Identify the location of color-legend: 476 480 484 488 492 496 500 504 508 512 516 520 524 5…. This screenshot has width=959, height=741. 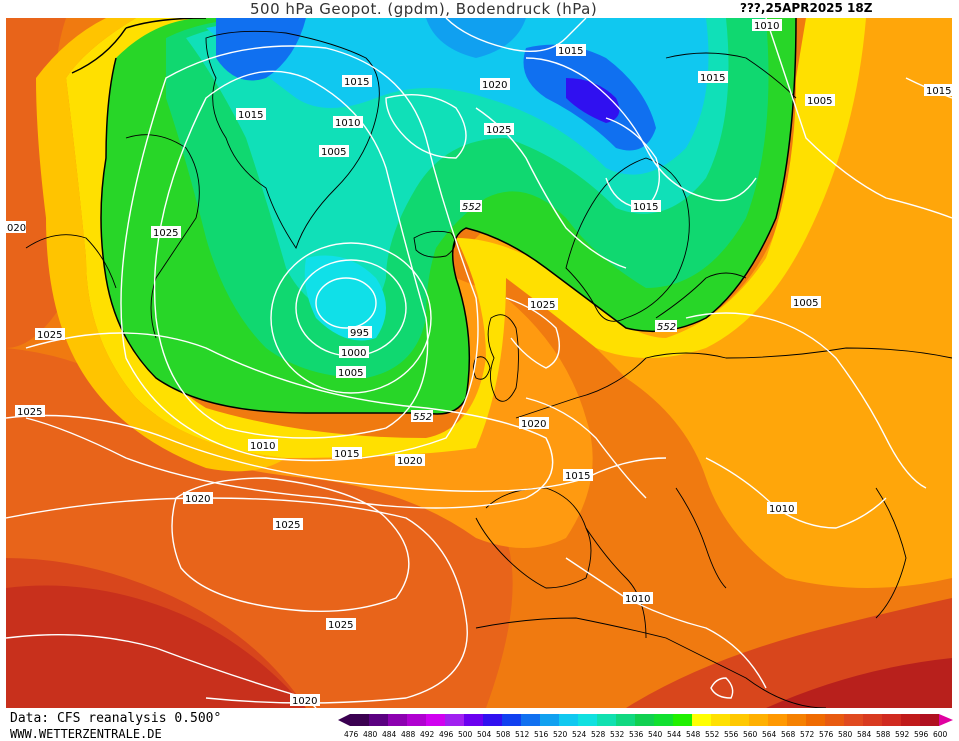
(645, 726).